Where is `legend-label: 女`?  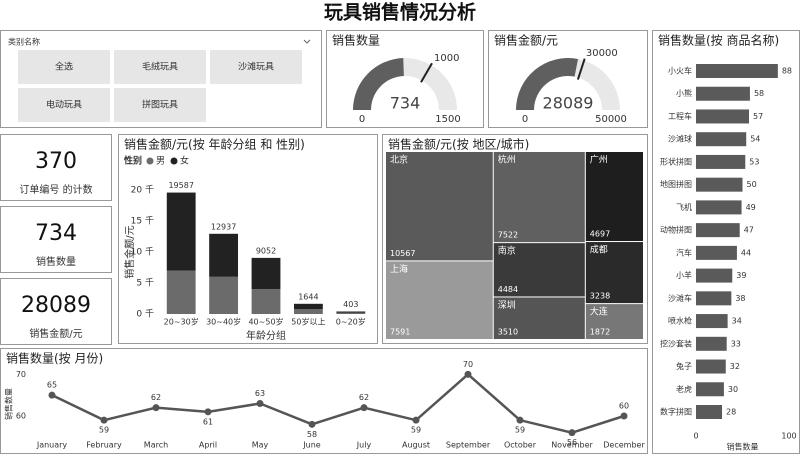
legend-label: 女 is located at coordinates (184, 161).